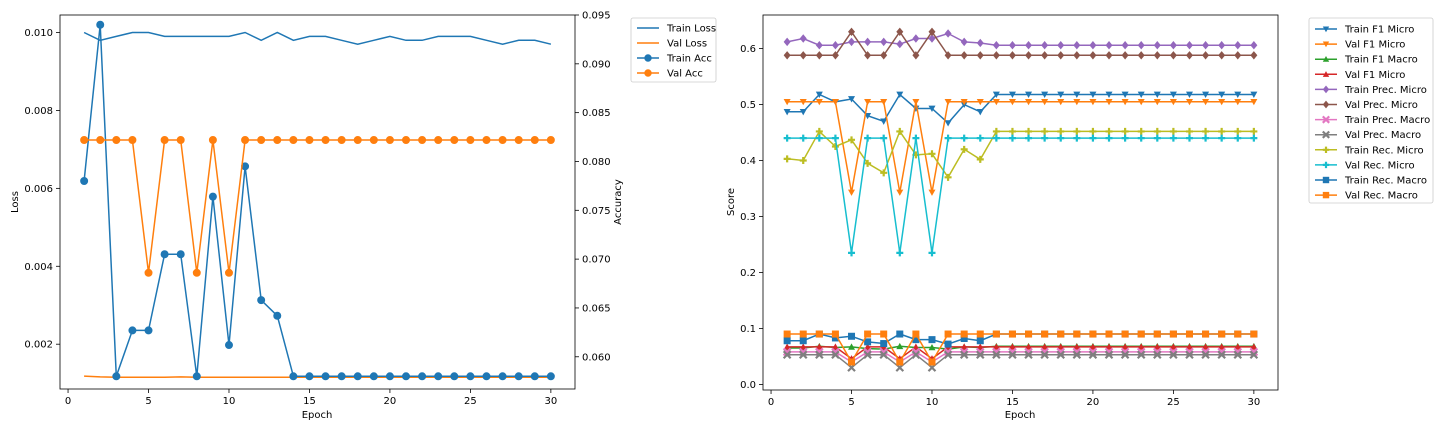 This screenshot has width=1440, height=437. What do you see at coordinates (309, 401) in the screenshot?
I see `loss-accuracy-x-tick-label: 15` at bounding box center [309, 401].